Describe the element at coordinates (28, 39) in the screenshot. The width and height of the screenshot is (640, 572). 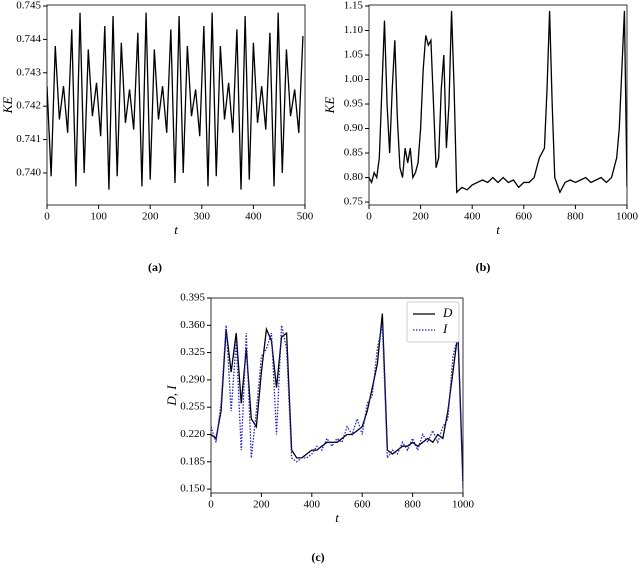
I see `y-tick-label: 0.744` at that location.